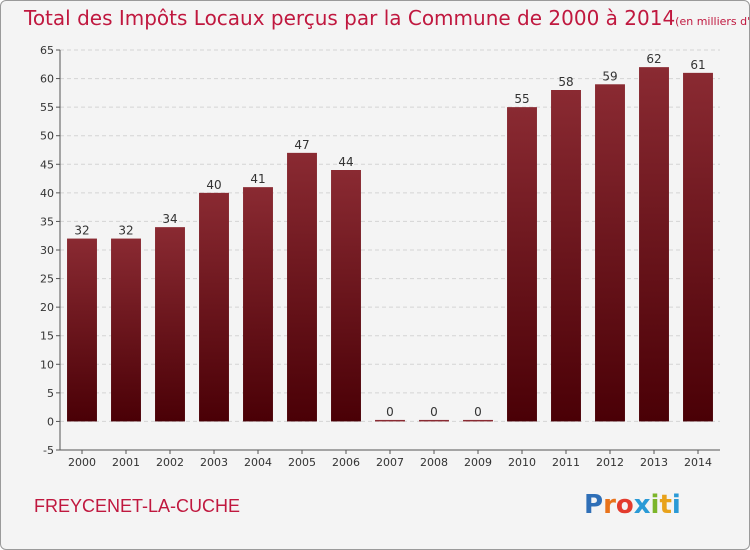 This screenshot has height=550, width=750. I want to click on bar-2010, so click(522, 264).